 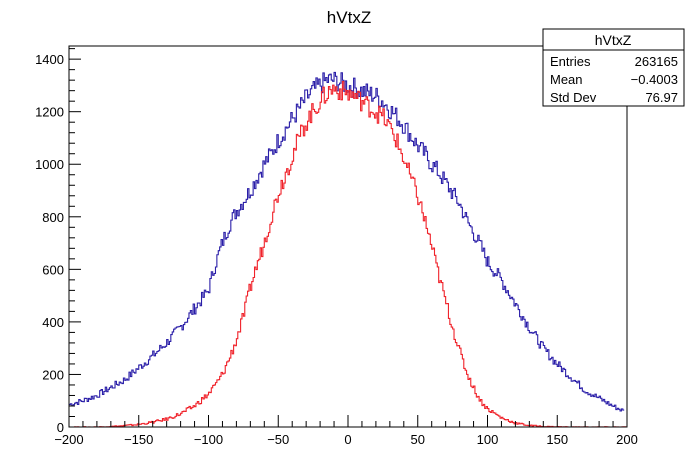 What do you see at coordinates (68, 439) in the screenshot?
I see `x-tick-label: −200` at bounding box center [68, 439].